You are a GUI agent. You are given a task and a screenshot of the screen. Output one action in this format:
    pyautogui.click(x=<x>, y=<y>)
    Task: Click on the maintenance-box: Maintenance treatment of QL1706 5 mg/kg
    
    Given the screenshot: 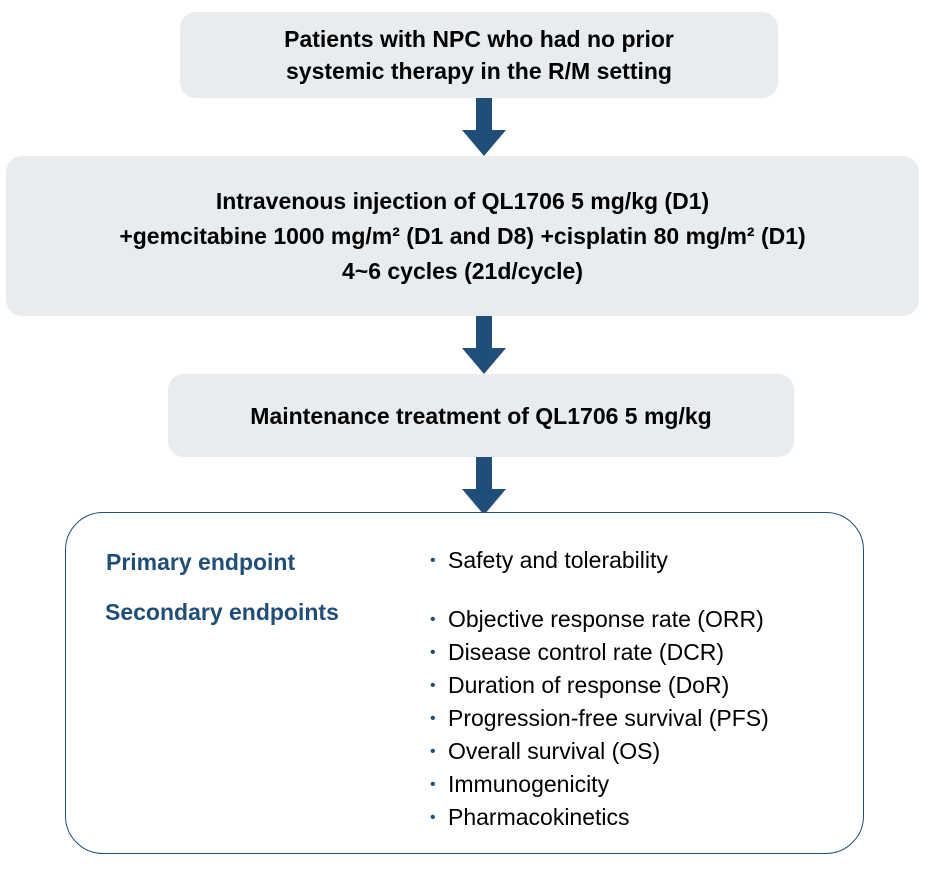 What is the action you would take?
    pyautogui.click(x=481, y=415)
    